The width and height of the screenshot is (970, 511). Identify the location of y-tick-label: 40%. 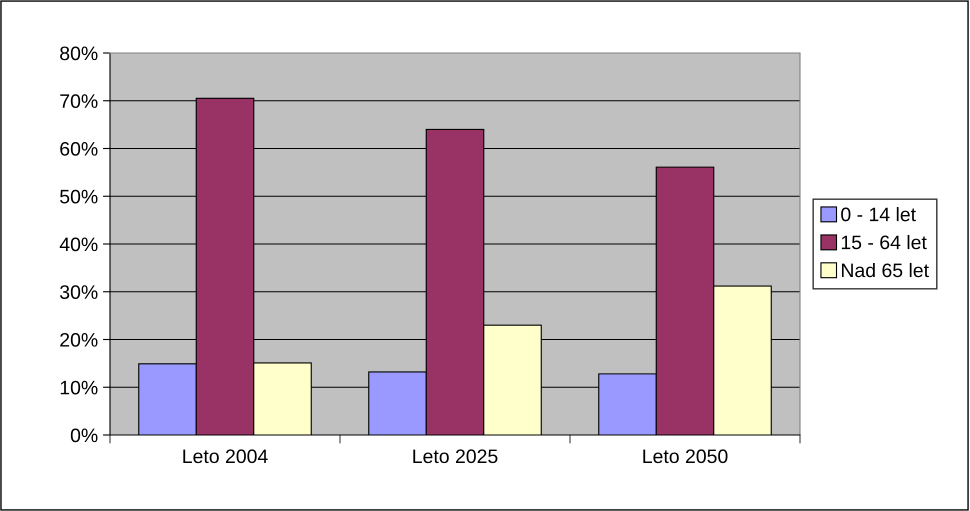
(79, 244).